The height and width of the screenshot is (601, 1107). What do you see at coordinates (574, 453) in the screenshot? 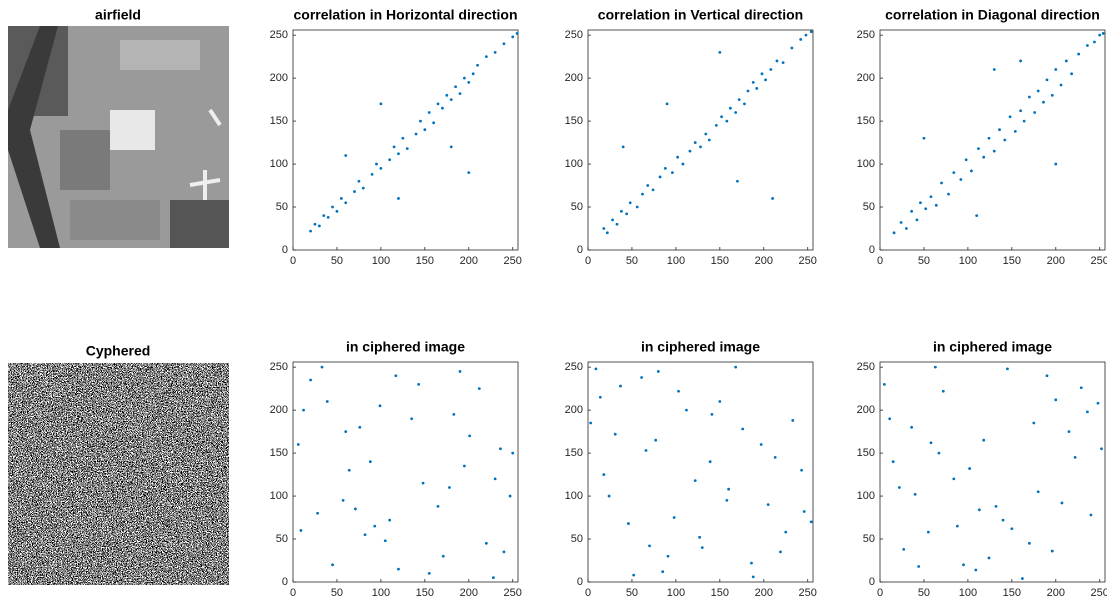
I see `y-tick-label: 150` at bounding box center [574, 453].